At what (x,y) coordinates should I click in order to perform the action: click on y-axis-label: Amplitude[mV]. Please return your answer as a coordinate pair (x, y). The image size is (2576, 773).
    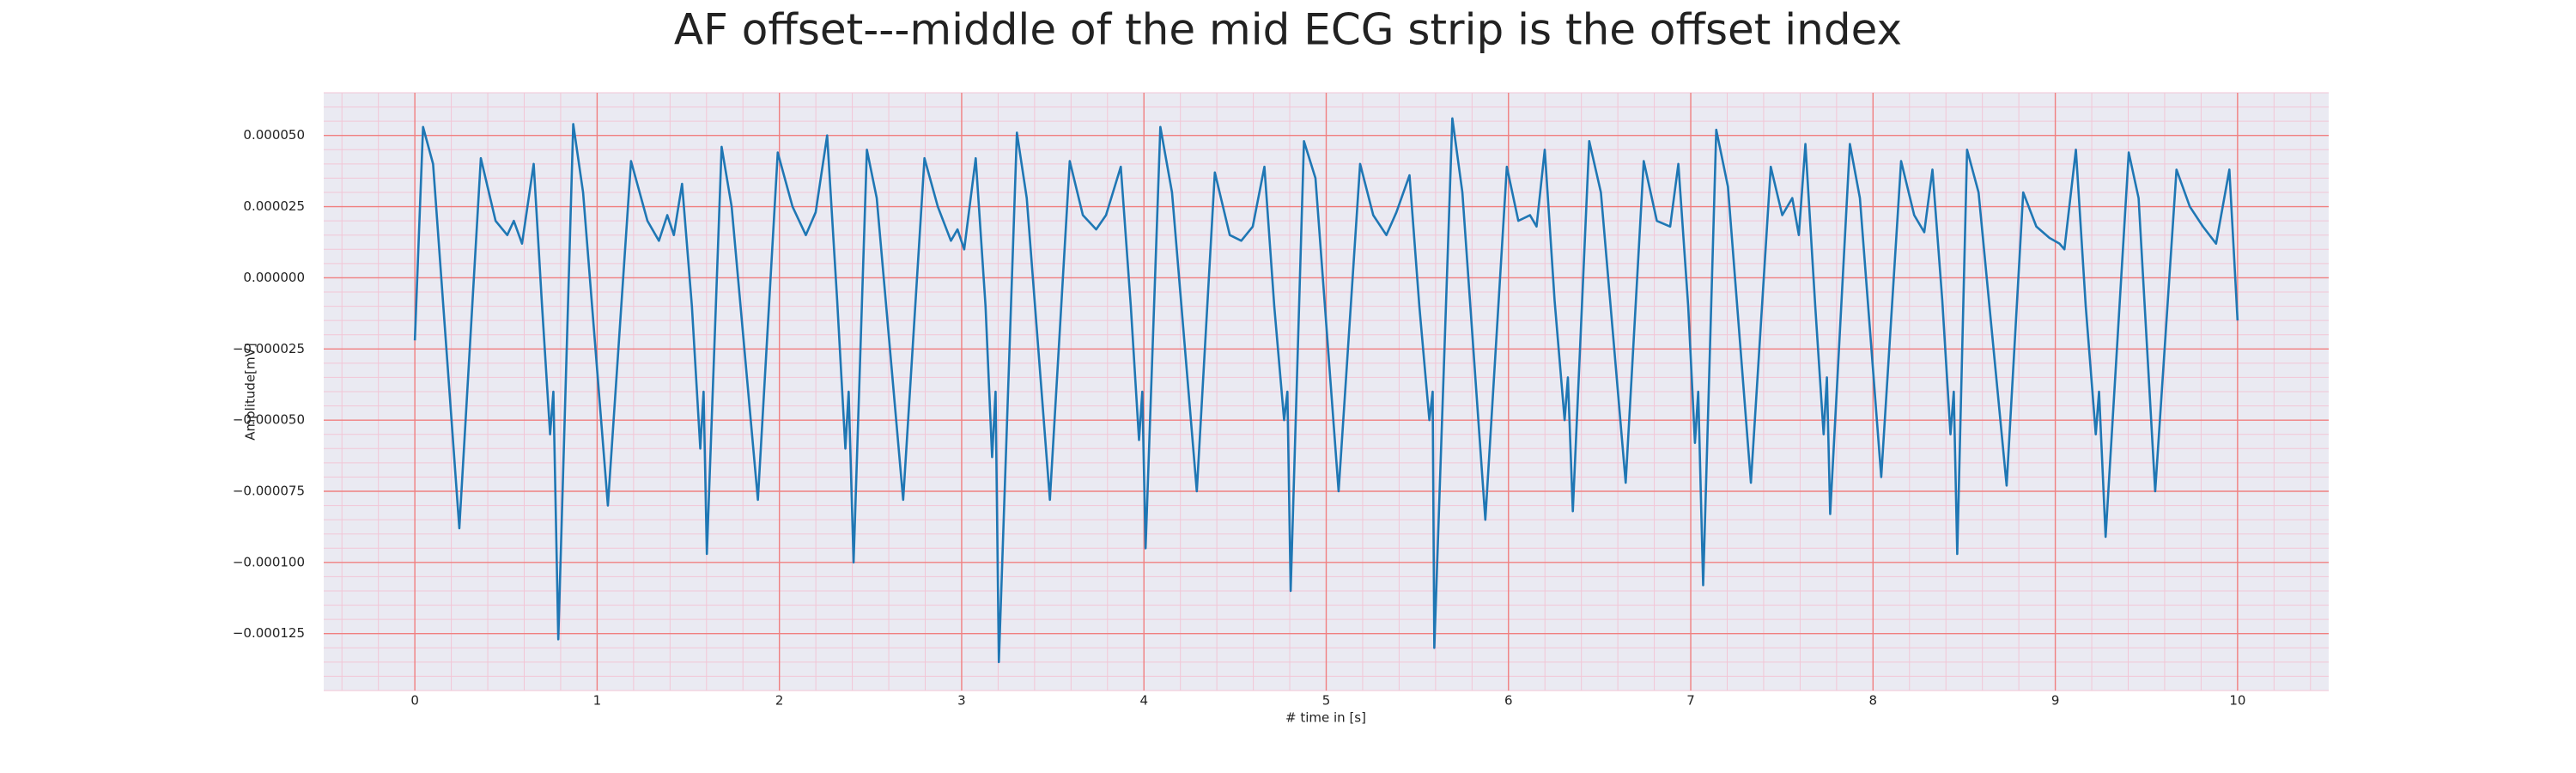
    Looking at the image, I should click on (251, 391).